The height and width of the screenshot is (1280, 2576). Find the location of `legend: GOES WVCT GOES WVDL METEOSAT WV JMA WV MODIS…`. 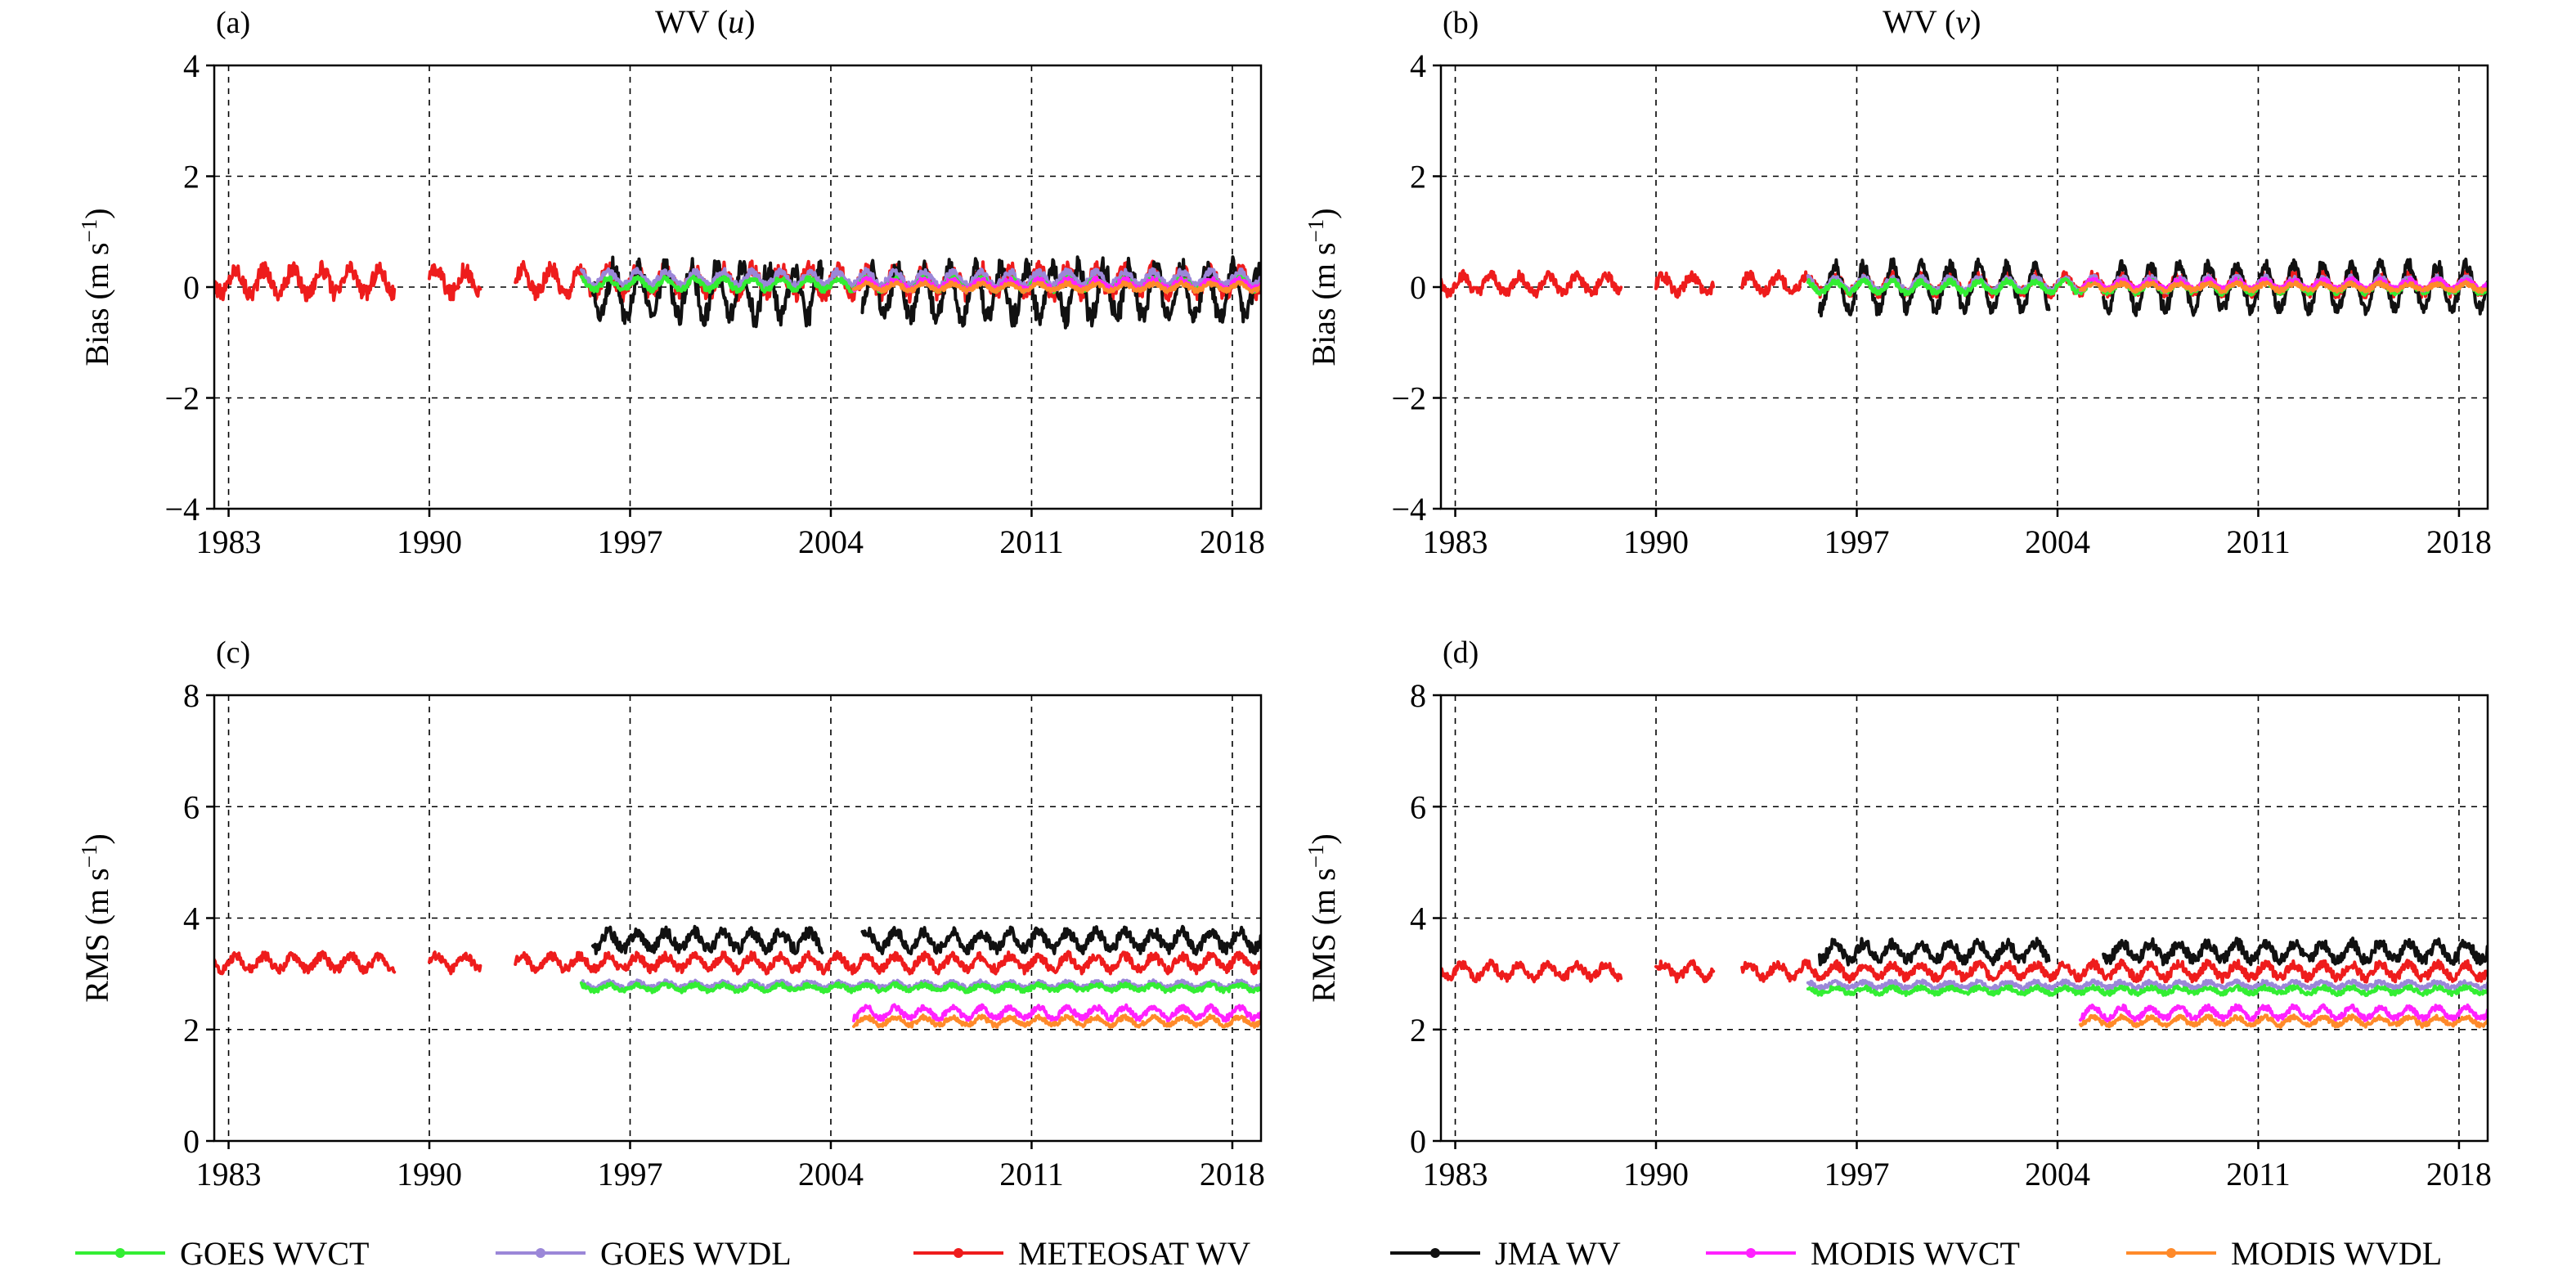

legend: GOES WVCT GOES WVDL METEOSAT WV JMA WV MODIS… is located at coordinates (1258, 1253).